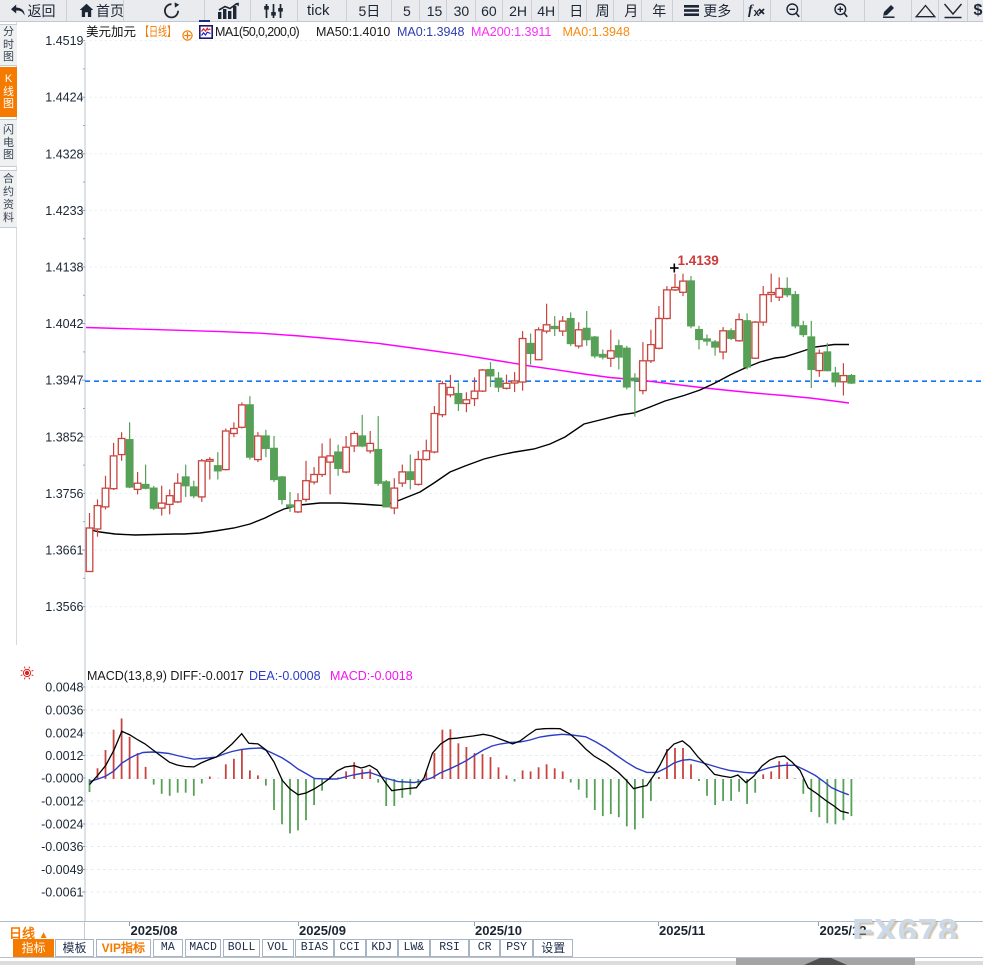 Image resolution: width=983 pixels, height=965 pixels. I want to click on svg-text: -0.0000, so click(62, 779).